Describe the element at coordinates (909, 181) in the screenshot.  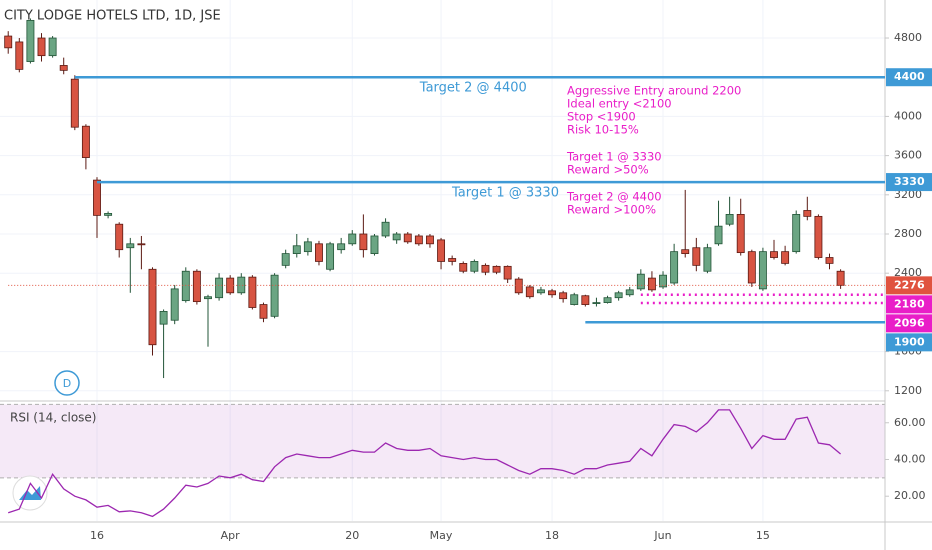
I see `price-box-label: 3330` at that location.